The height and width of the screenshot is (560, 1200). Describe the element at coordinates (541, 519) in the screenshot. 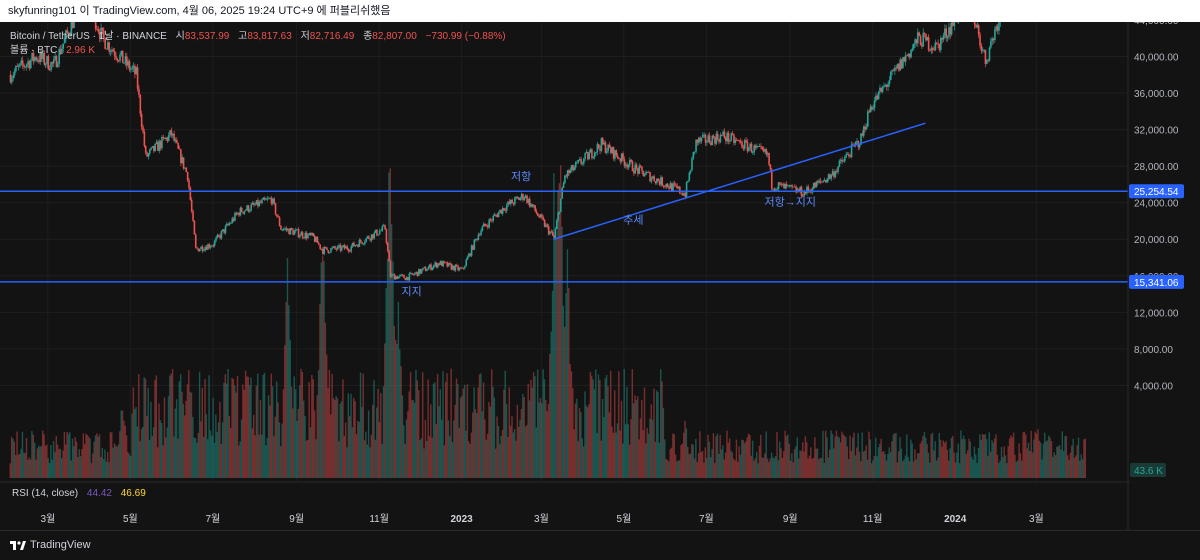

I see `time-axis: 3월 5월 7월 9월 11월 2023 3월 5월 7월 9월 11월 2024 3월` at that location.